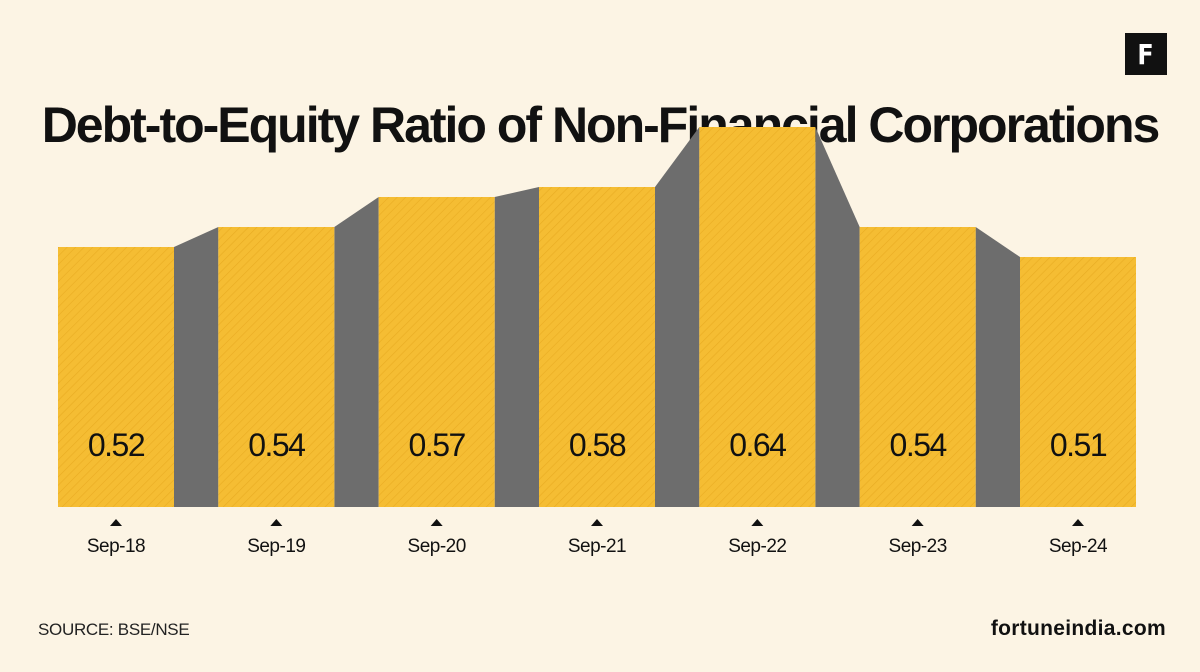 This screenshot has width=1200, height=672. What do you see at coordinates (437, 546) in the screenshot?
I see `x-tick-label: Sep-20` at bounding box center [437, 546].